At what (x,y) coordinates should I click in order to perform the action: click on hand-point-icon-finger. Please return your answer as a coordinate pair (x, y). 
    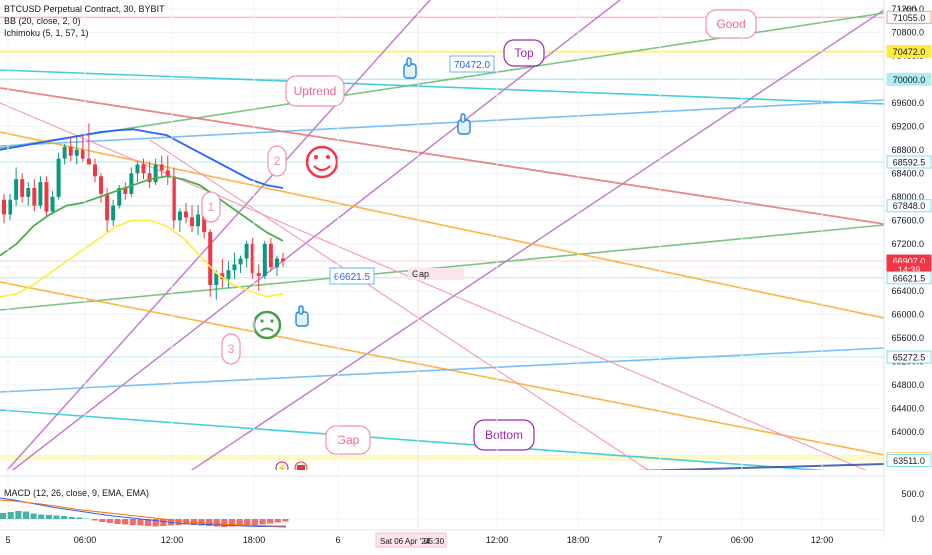
    Looking at the image, I should click on (301, 310).